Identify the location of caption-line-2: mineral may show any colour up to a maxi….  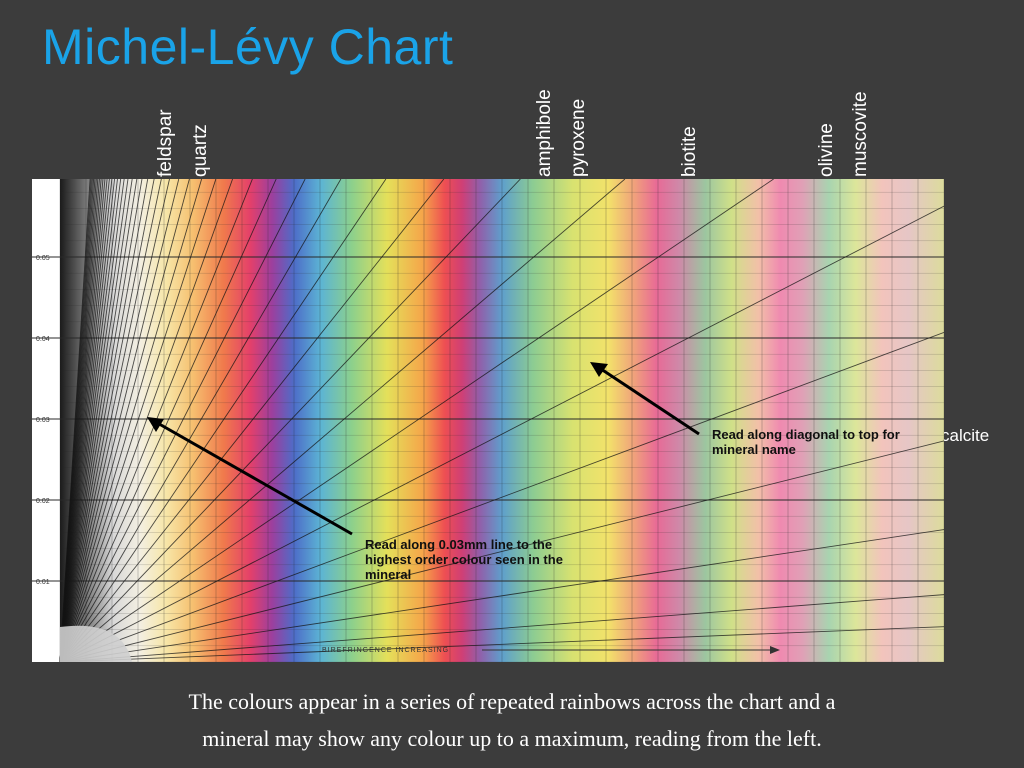
(512, 738).